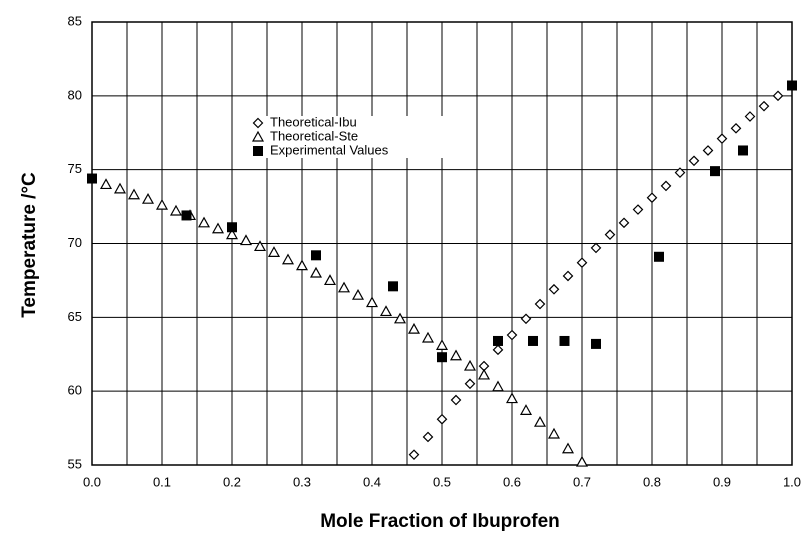  I want to click on x-tick-label: 0.7, so click(582, 481).